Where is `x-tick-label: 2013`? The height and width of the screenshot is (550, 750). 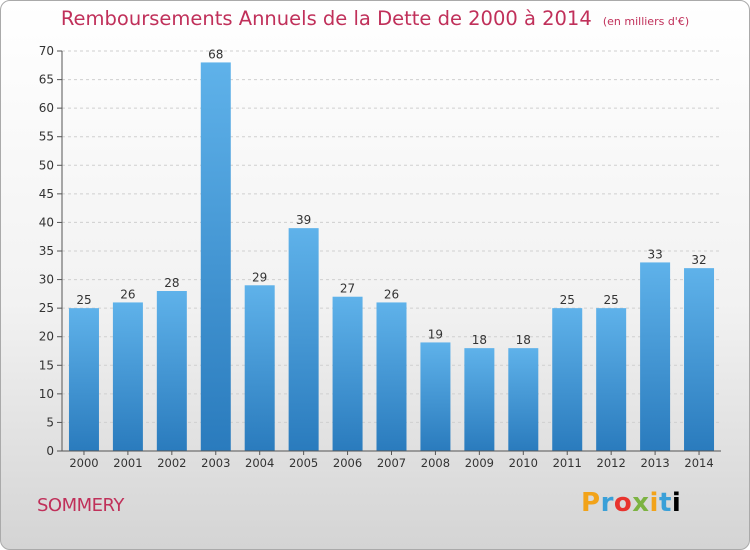
x-tick-label: 2013 is located at coordinates (654, 463).